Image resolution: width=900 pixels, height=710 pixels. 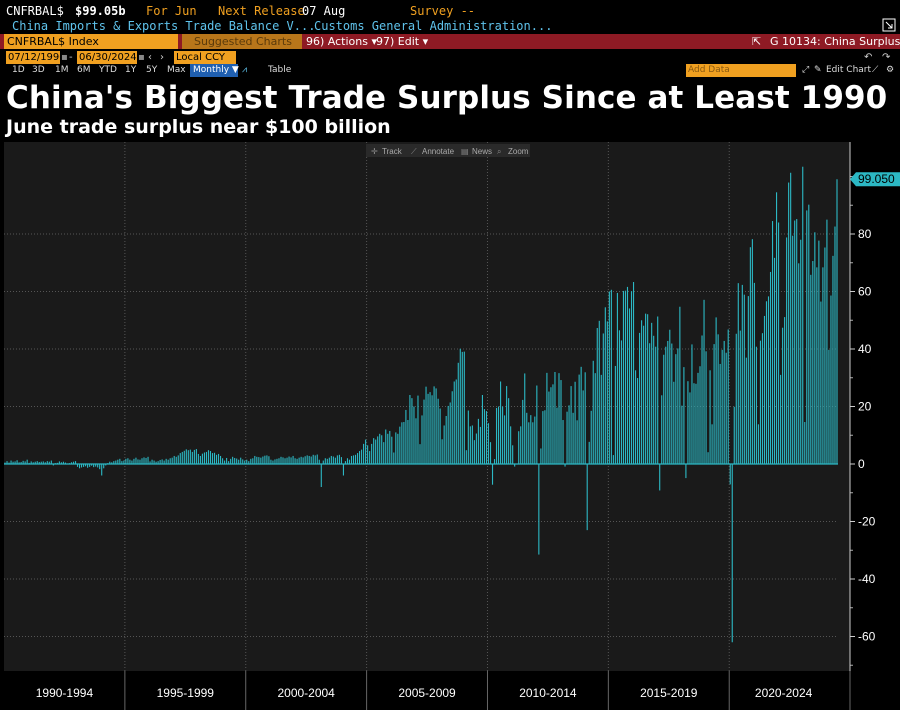 What do you see at coordinates (108, 70) in the screenshot?
I see `range-ytd: YTD` at bounding box center [108, 70].